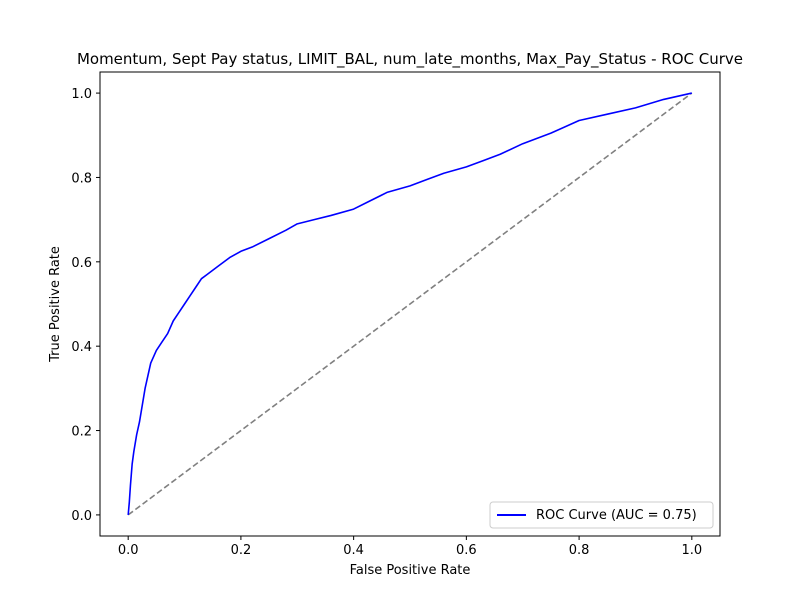  I want to click on x-tick-label: 0.0, so click(128, 550).